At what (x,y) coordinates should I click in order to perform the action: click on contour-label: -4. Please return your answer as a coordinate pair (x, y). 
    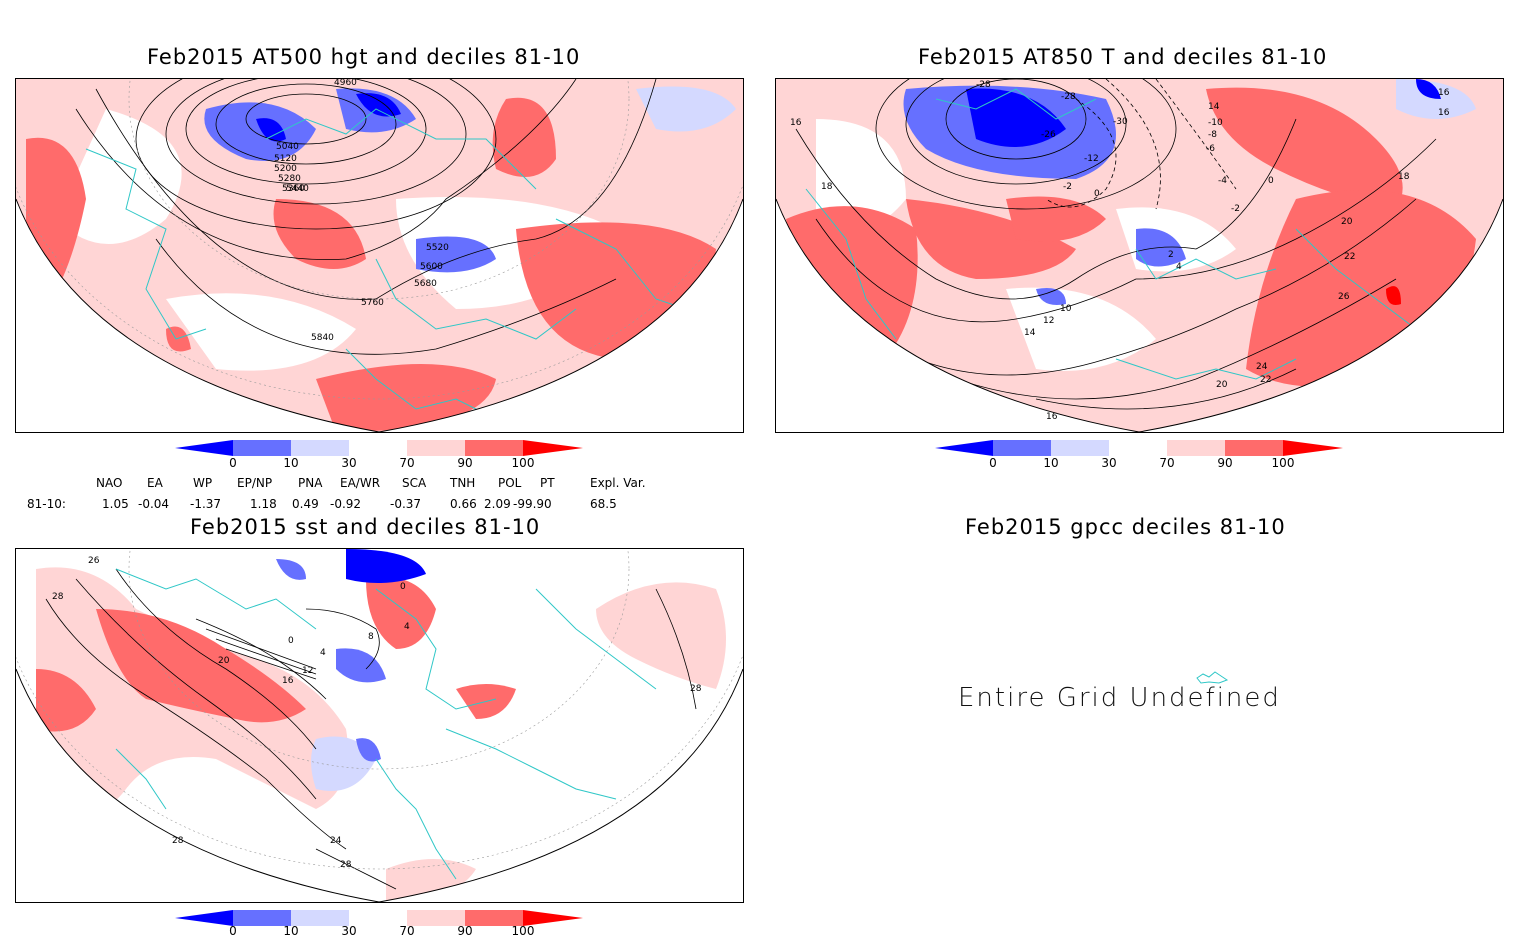
    Looking at the image, I should click on (1222, 181).